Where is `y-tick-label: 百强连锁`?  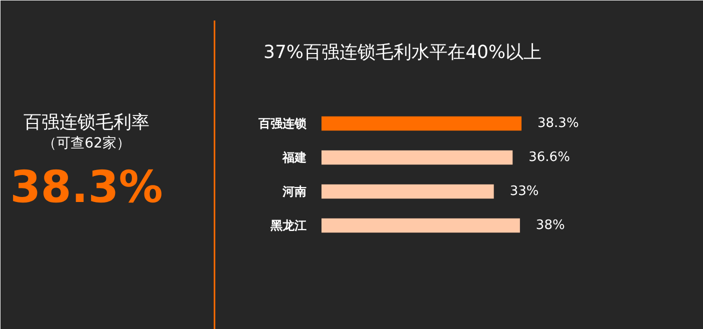
y-tick-label: 百强连锁 is located at coordinates (283, 123).